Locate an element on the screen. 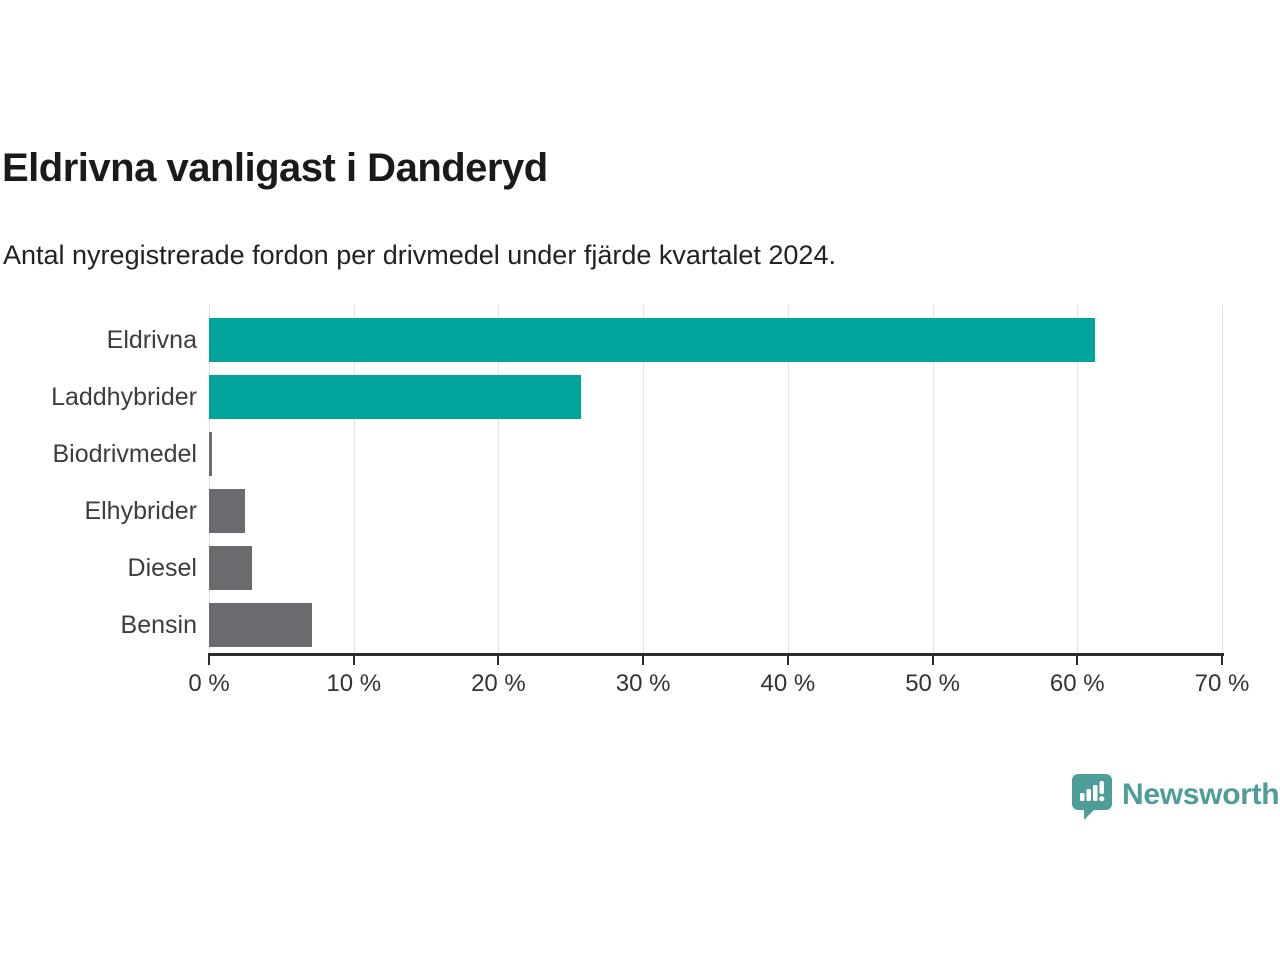  x-tick-label: 0 % is located at coordinates (209, 683).